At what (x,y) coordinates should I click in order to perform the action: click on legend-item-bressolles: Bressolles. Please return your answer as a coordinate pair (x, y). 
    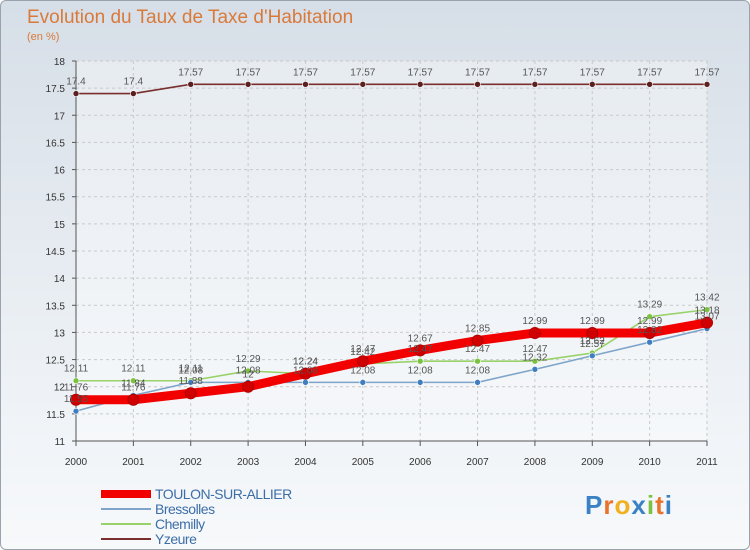
    Looking at the image, I should click on (231, 509).